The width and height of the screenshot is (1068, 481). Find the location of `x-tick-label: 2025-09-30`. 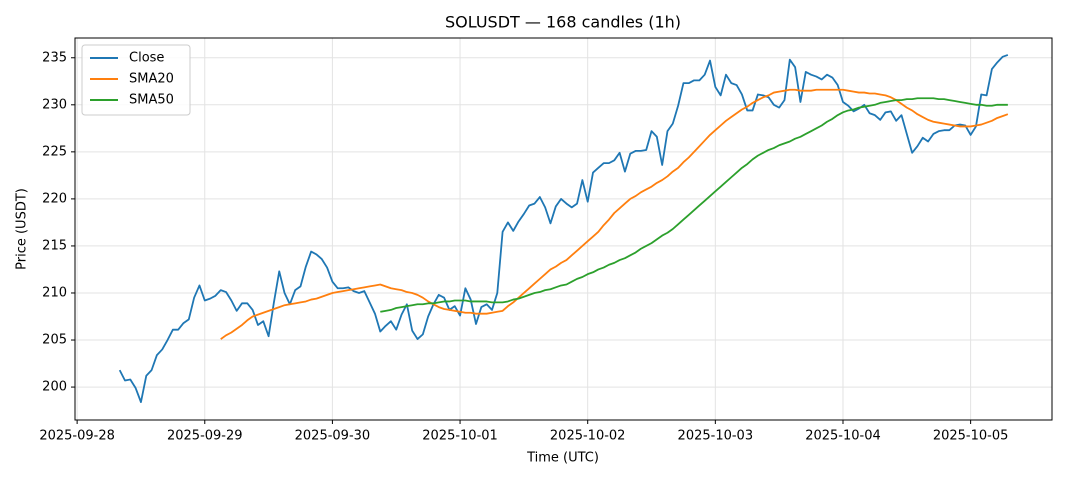

x-tick-label: 2025-09-30 is located at coordinates (333, 436).